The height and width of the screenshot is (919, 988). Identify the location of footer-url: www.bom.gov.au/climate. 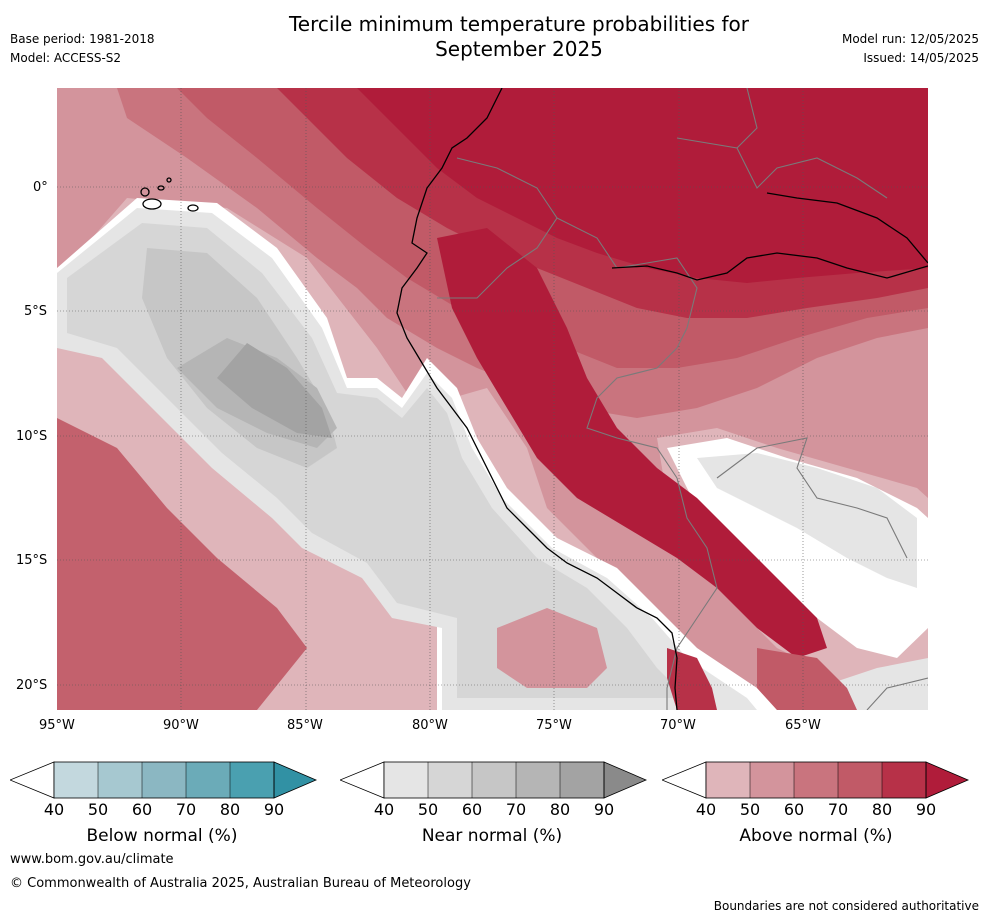
(92, 859).